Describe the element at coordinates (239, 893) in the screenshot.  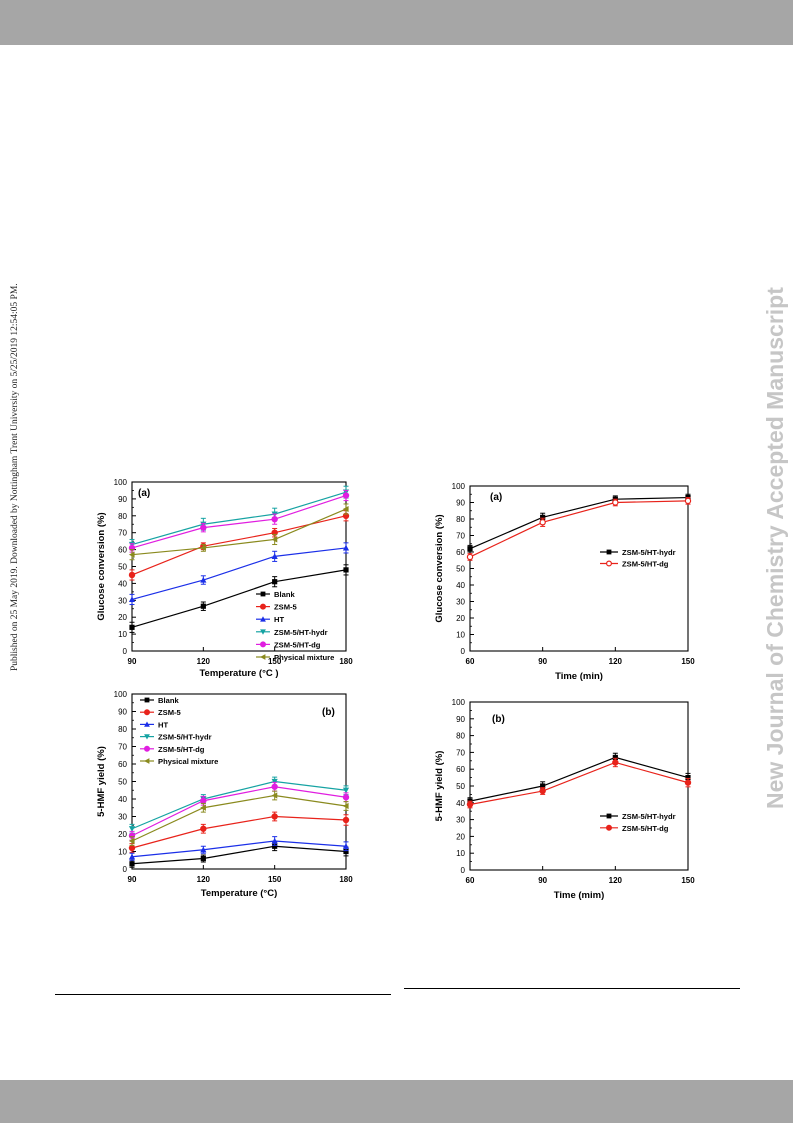
I see `x-axis-title: Temperature (°C)` at that location.